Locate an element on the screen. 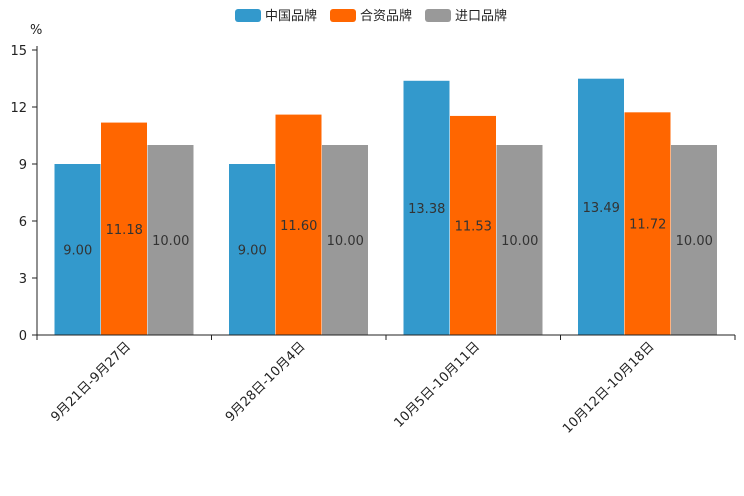 This screenshot has height=496, width=744. data-label-3-1: 11.72 is located at coordinates (647, 225).